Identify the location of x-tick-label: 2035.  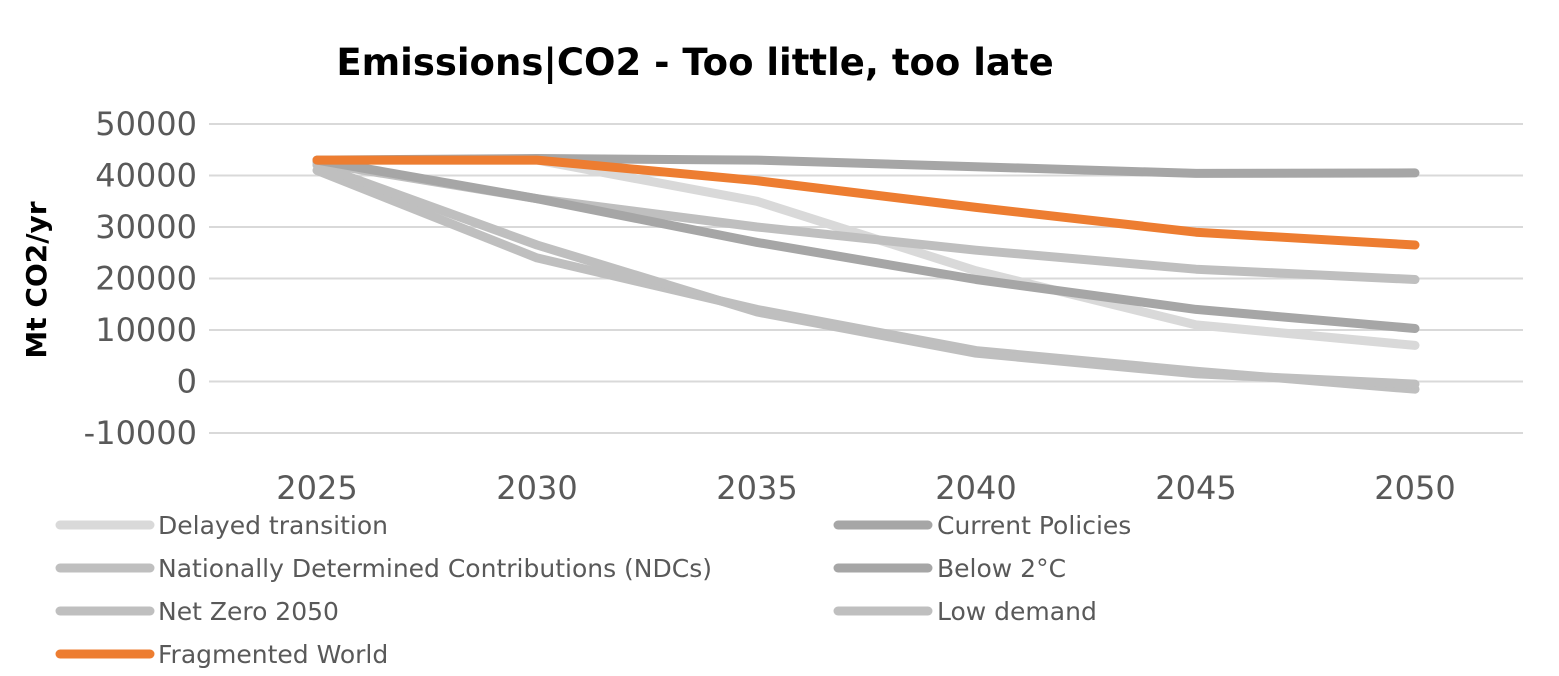
(756, 488).